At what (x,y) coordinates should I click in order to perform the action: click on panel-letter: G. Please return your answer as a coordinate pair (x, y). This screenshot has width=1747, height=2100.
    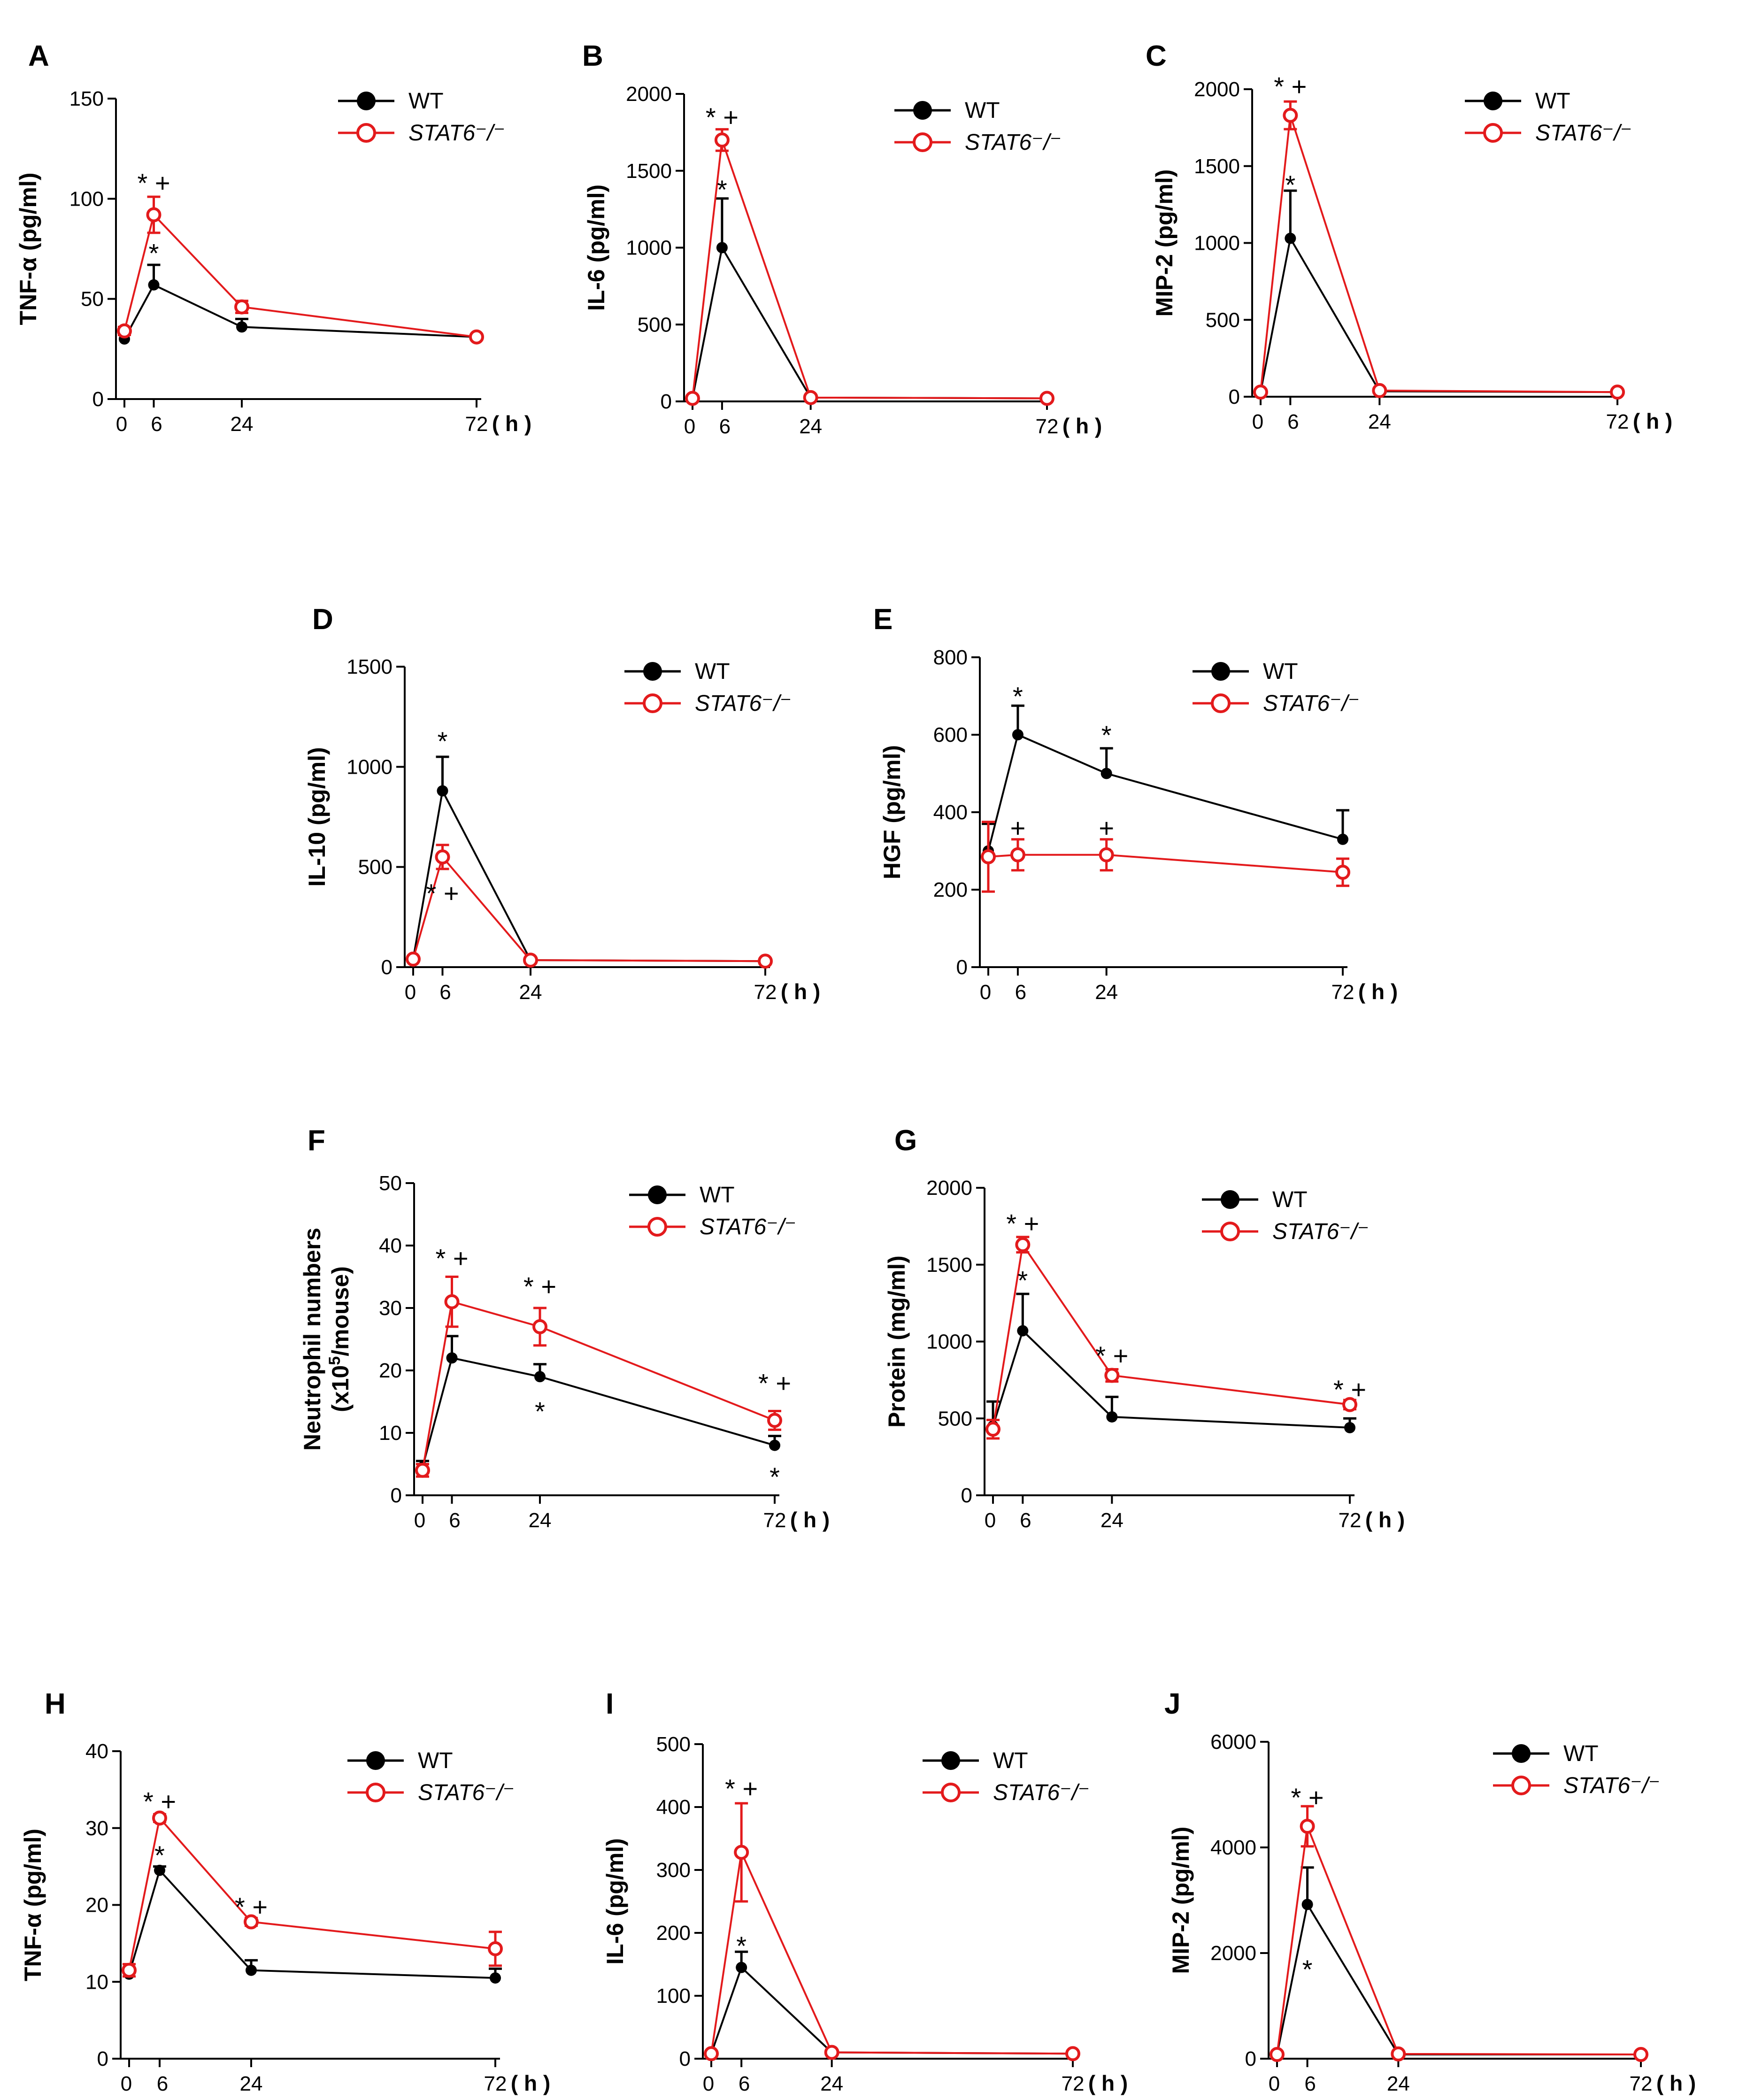
    Looking at the image, I should click on (905, 1140).